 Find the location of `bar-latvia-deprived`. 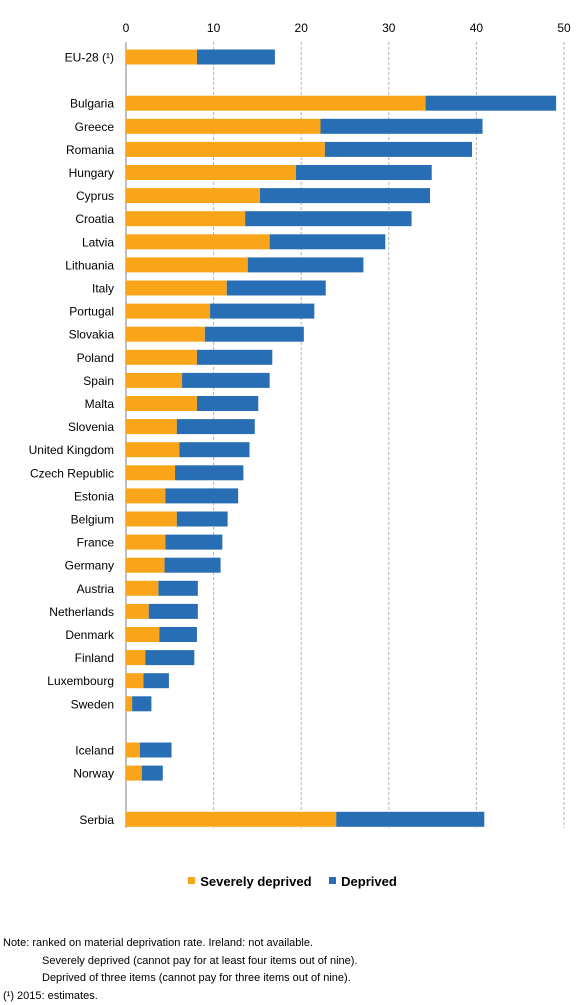

bar-latvia-deprived is located at coordinates (328, 241).